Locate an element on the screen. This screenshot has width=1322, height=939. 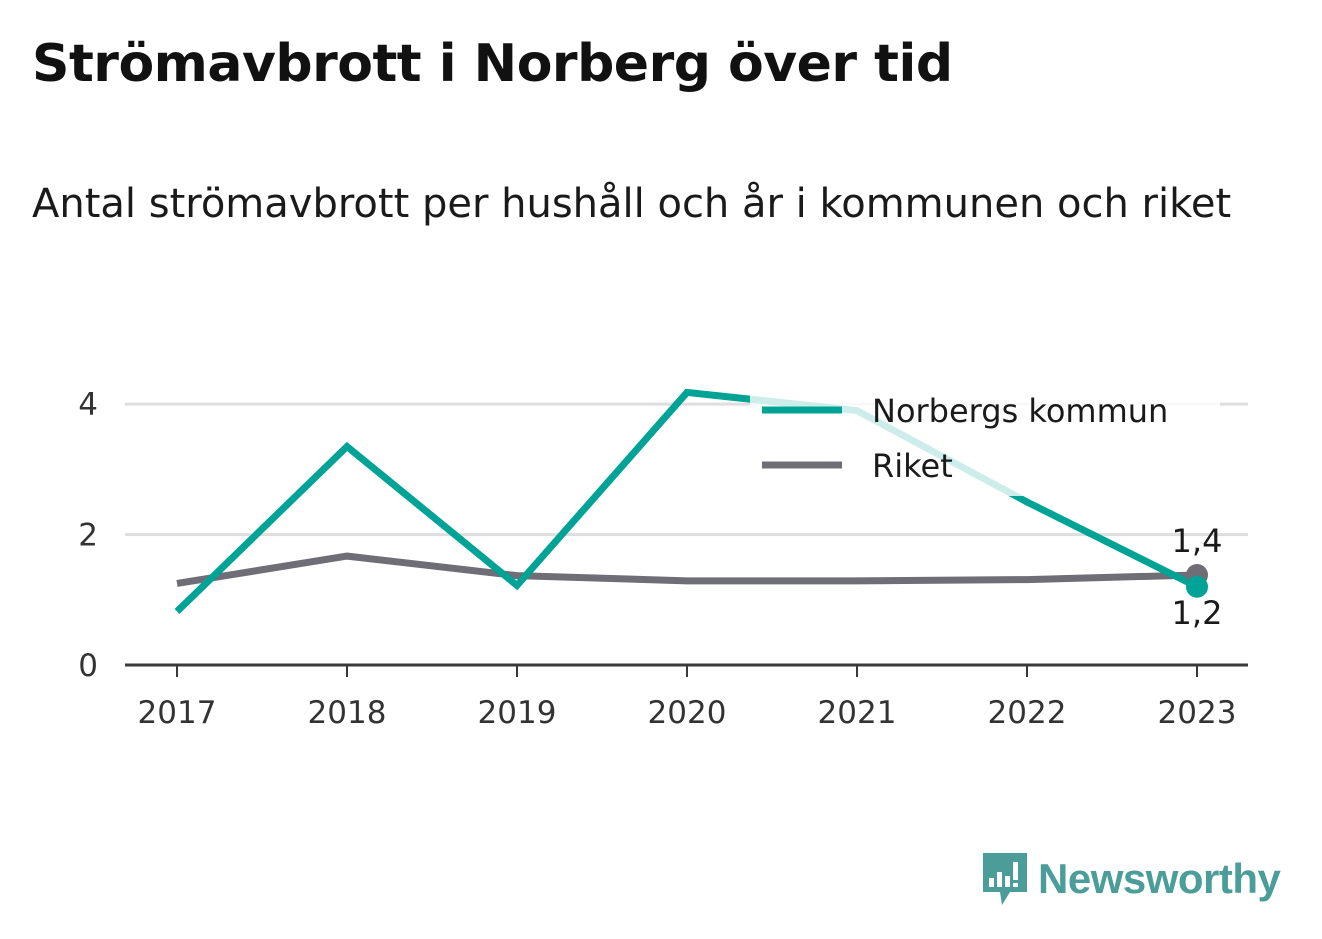
y-tick-label: 0 is located at coordinates (88, 666).